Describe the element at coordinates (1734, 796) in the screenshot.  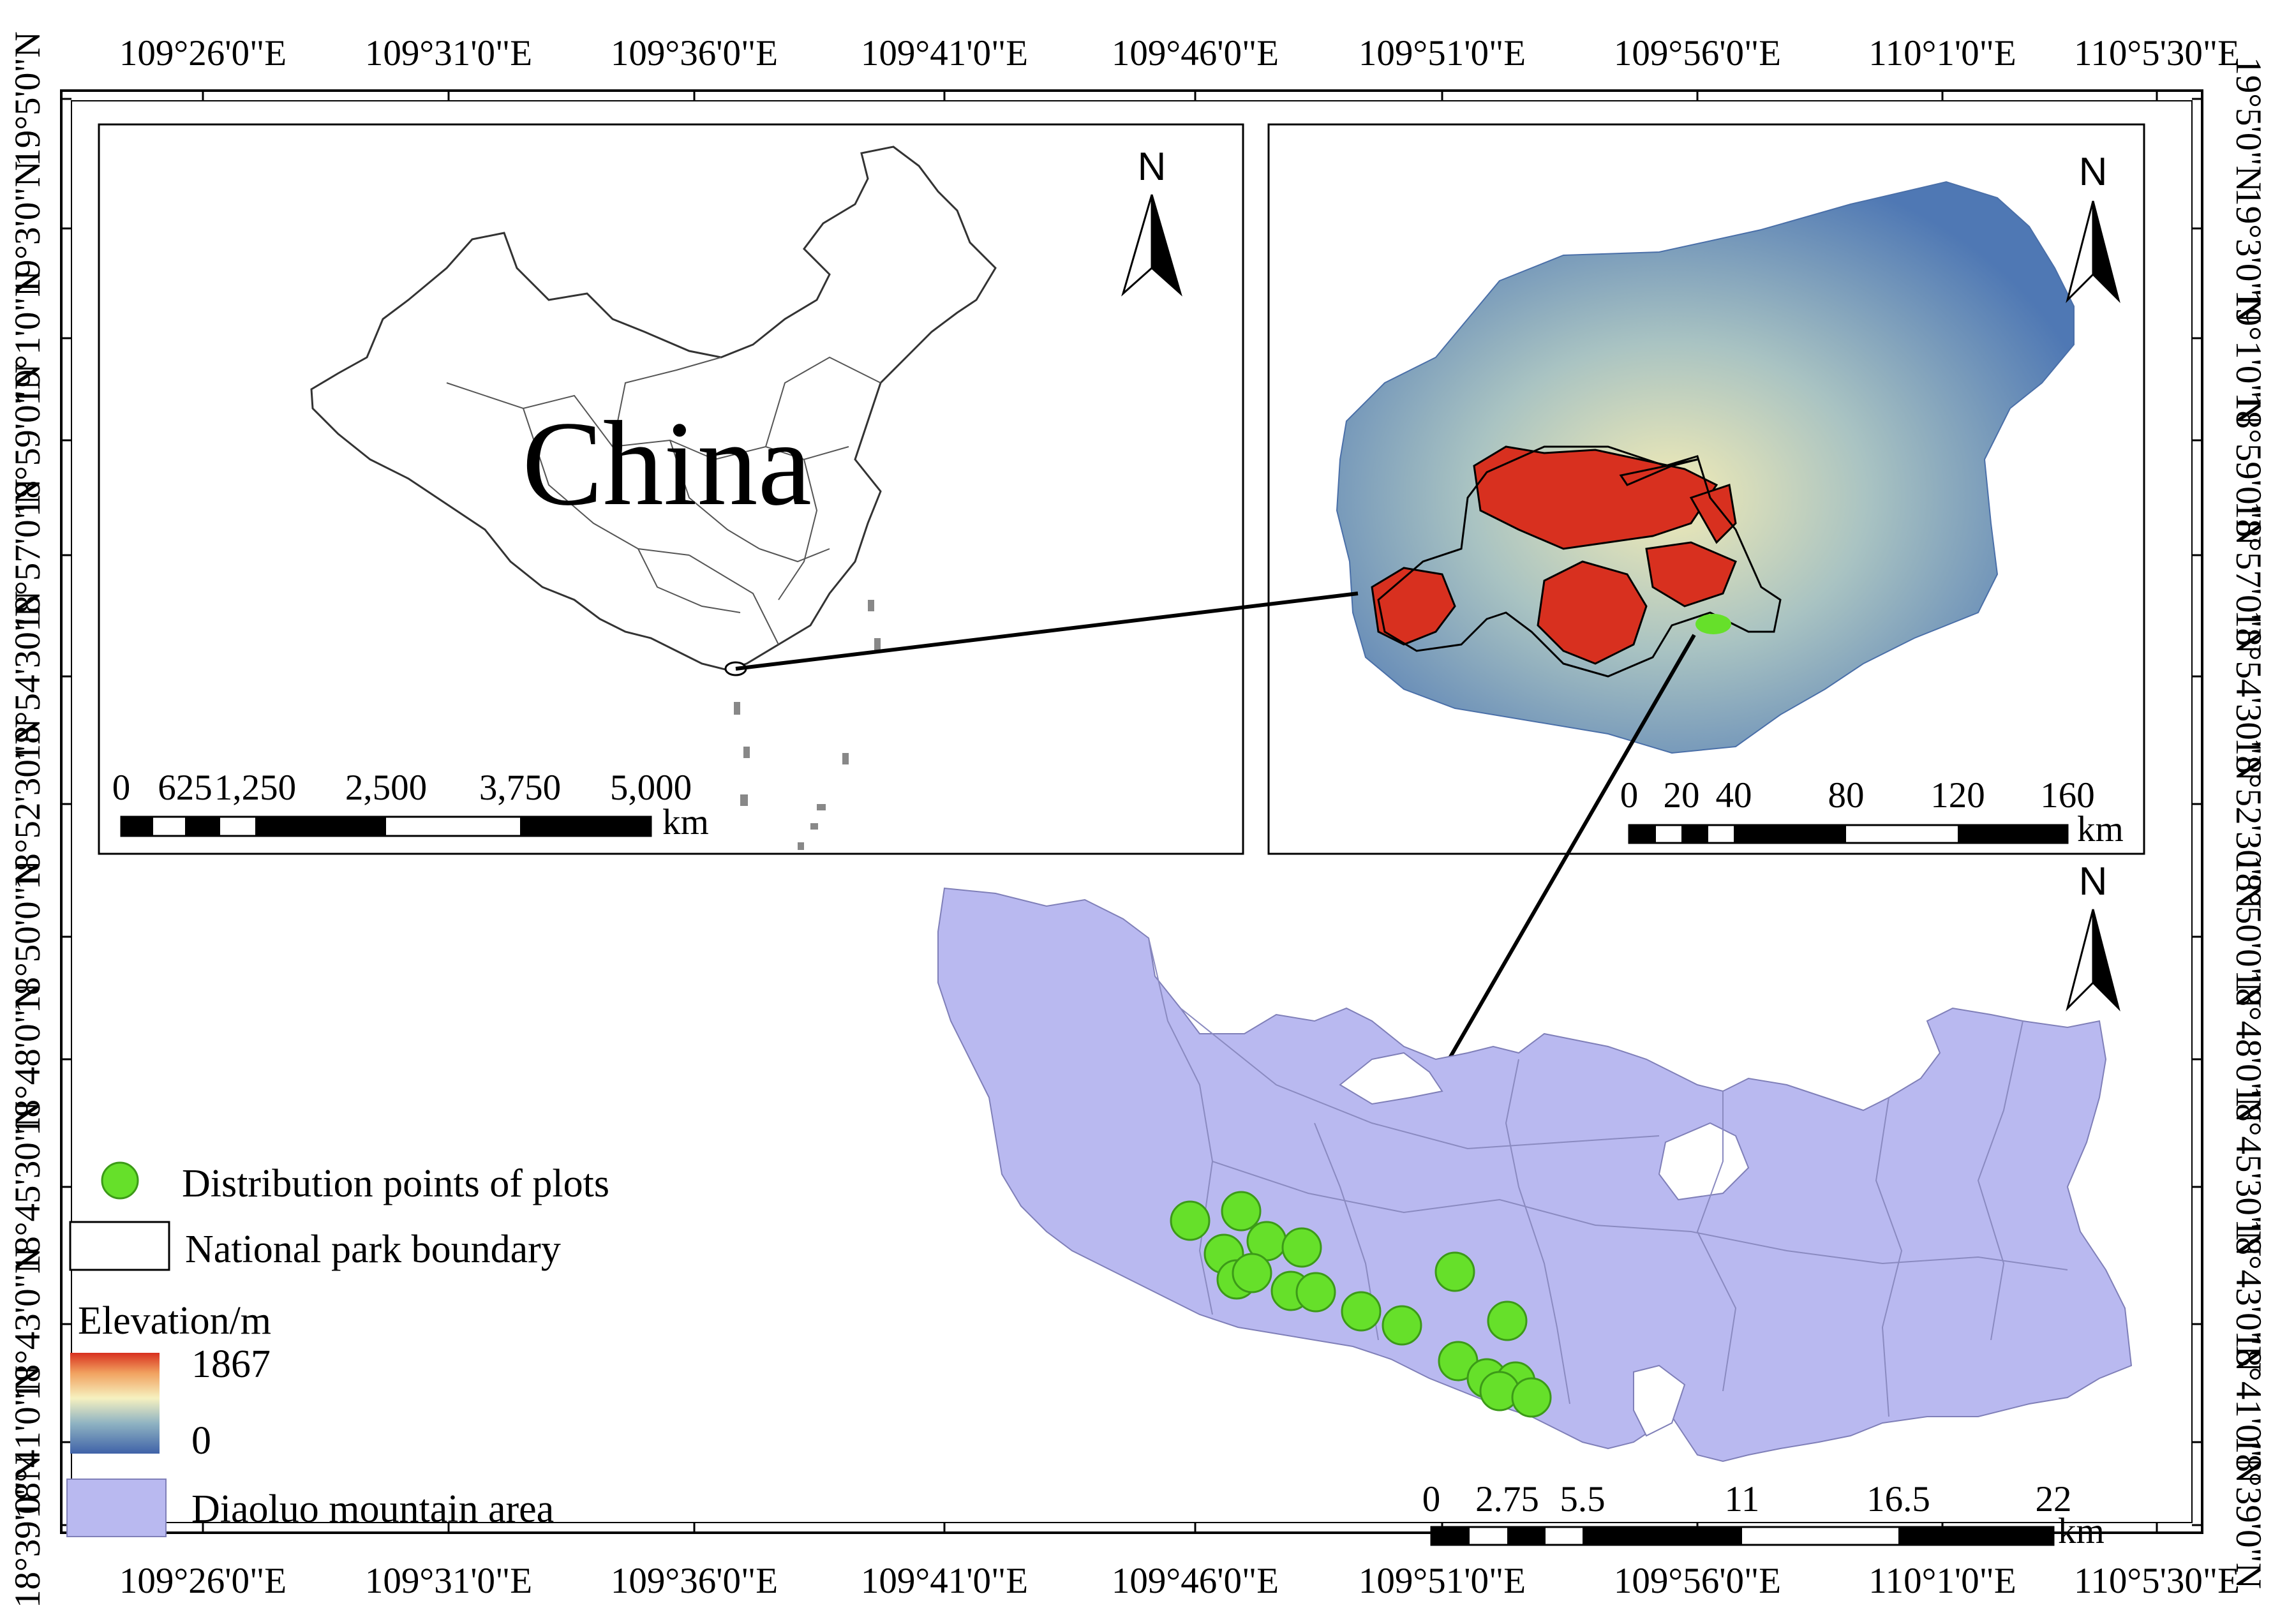
I see `scale-tick: 40` at that location.